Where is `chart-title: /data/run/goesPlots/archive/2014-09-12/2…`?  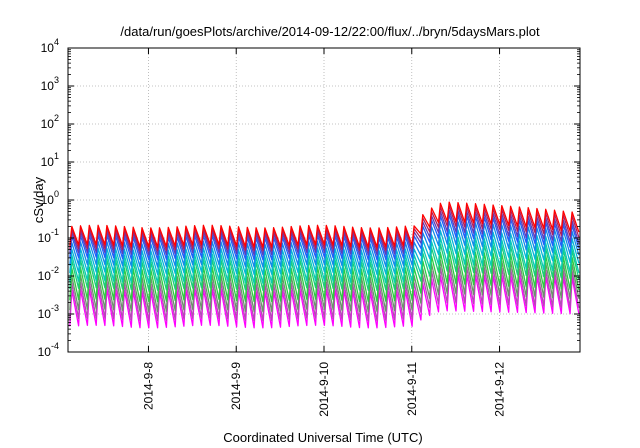
chart-title: /data/run/goesPlots/archive/2014-09-12/2… is located at coordinates (330, 31).